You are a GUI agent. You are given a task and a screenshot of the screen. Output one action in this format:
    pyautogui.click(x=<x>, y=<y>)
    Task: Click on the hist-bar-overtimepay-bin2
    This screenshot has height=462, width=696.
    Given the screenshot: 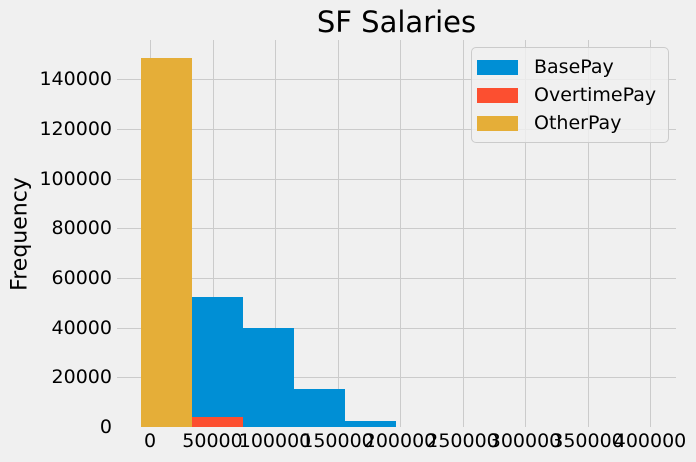 What is the action you would take?
    pyautogui.click(x=217, y=422)
    